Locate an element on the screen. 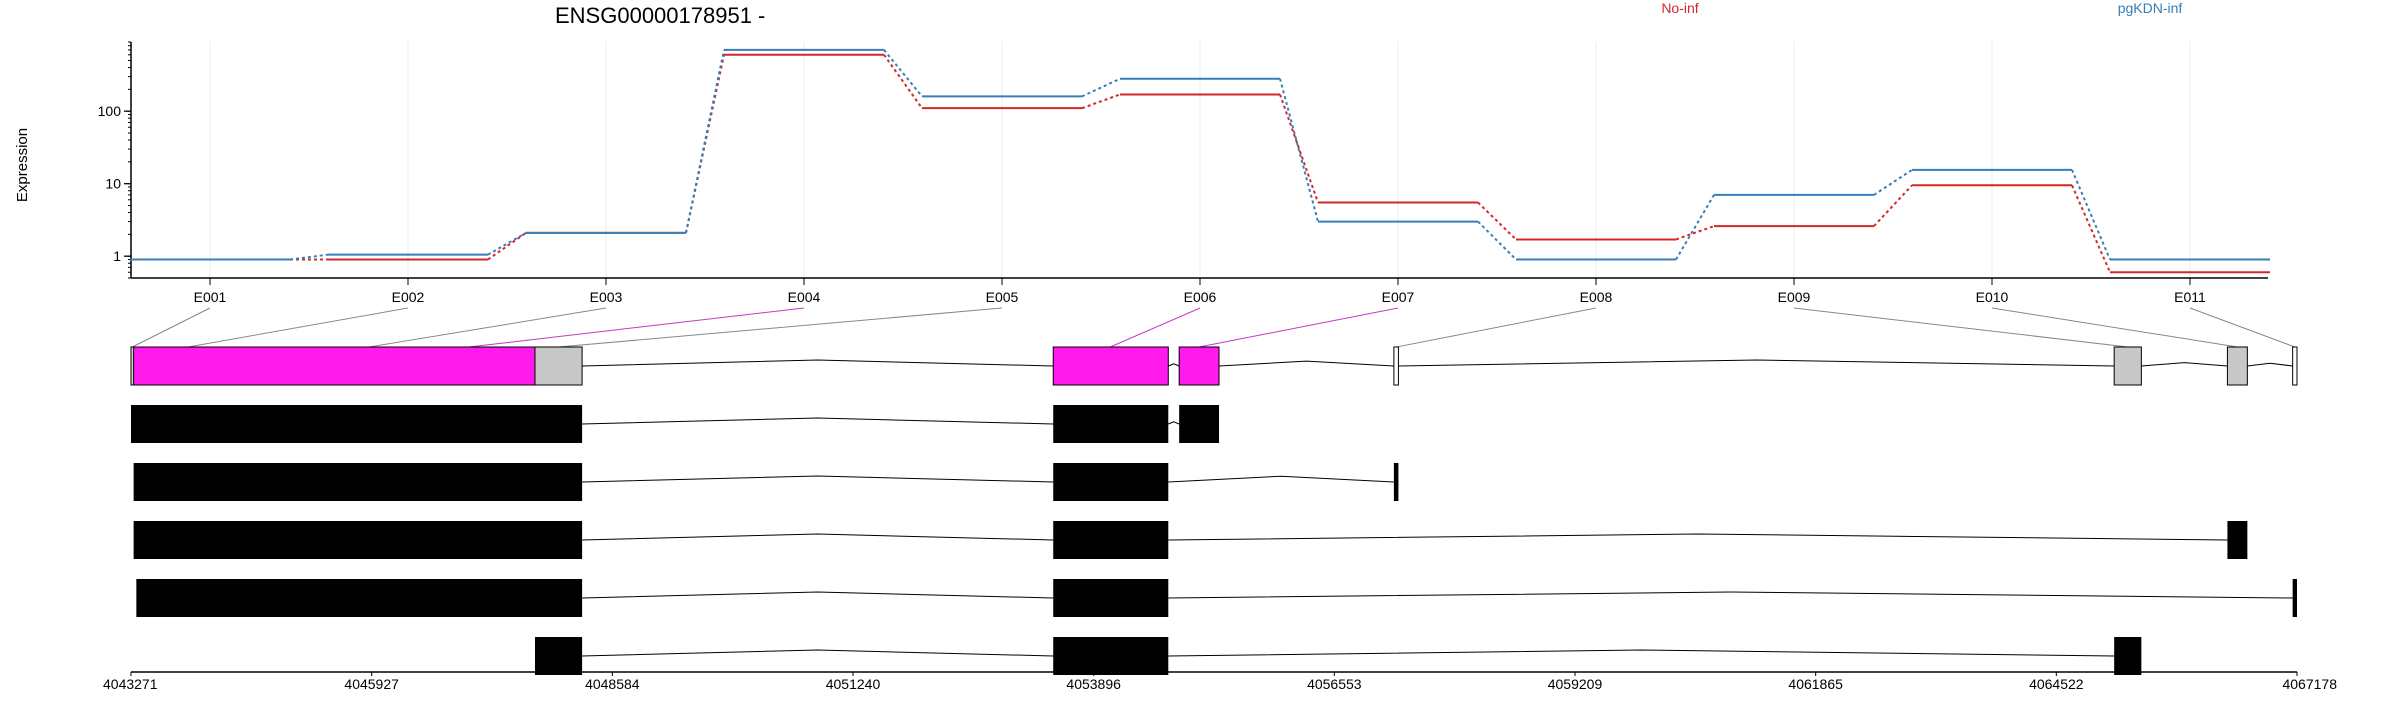 This screenshot has width=2400, height=705. legend-entry-no-inf: No-inf is located at coordinates (1679, 8).